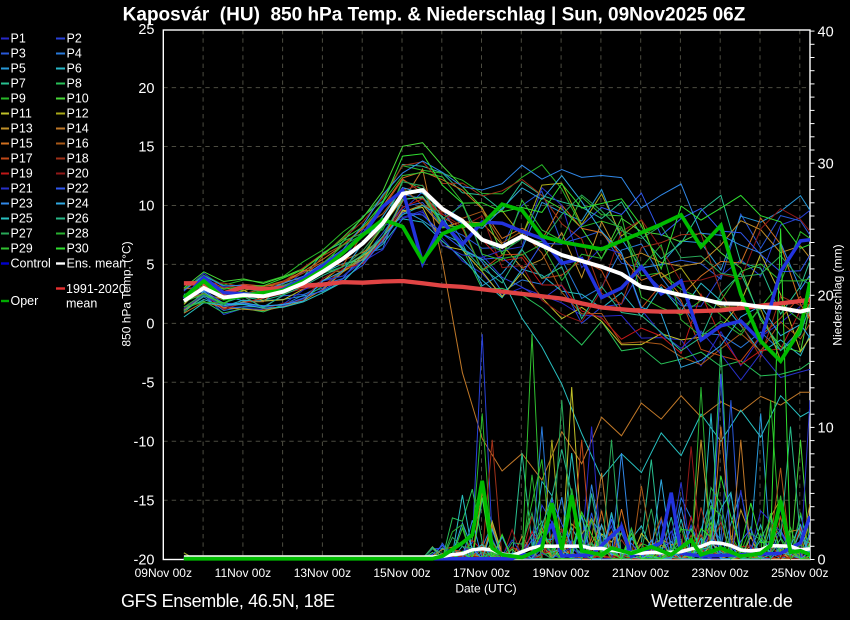 The image size is (850, 620). Describe the element at coordinates (78, 204) in the screenshot. I see `svg-text: P24` at that location.